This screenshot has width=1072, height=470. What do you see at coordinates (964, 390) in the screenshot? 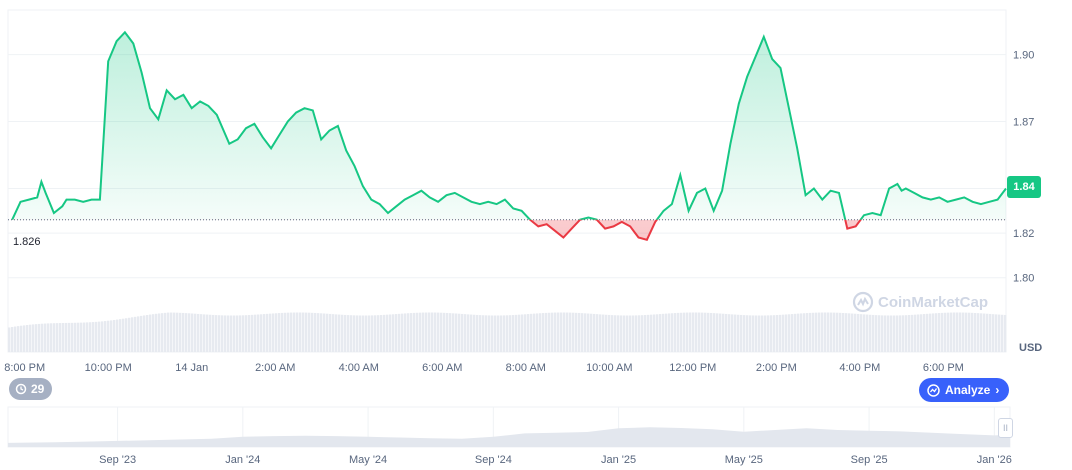
I see `analyze-button: Analyze ›` at bounding box center [964, 390].